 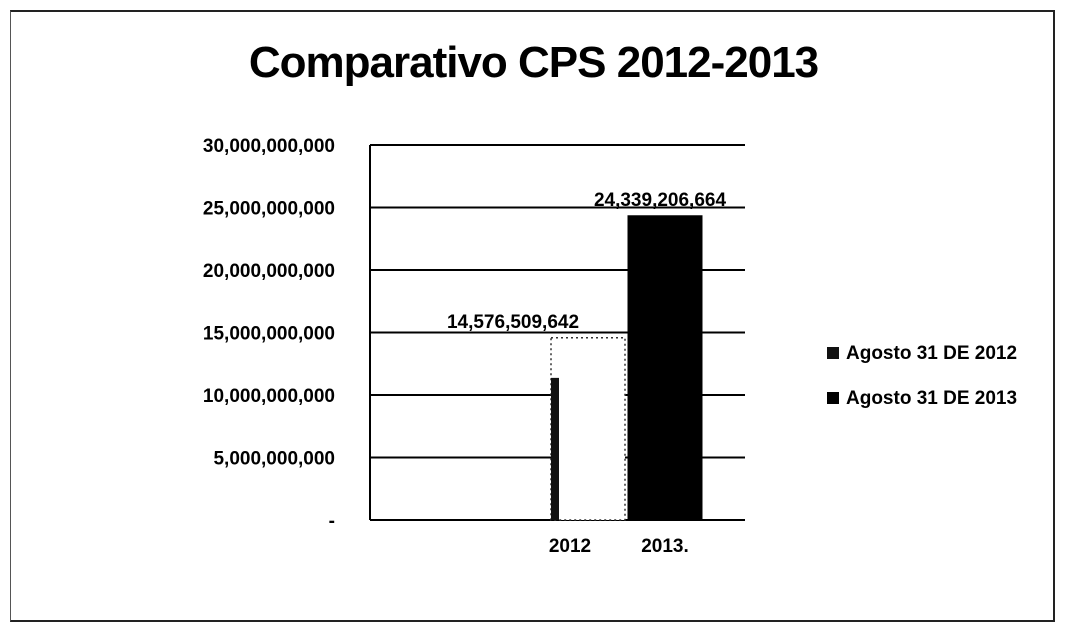 What do you see at coordinates (269, 334) in the screenshot?
I see `y-tick-label-3: 15,000,000,000` at bounding box center [269, 334].